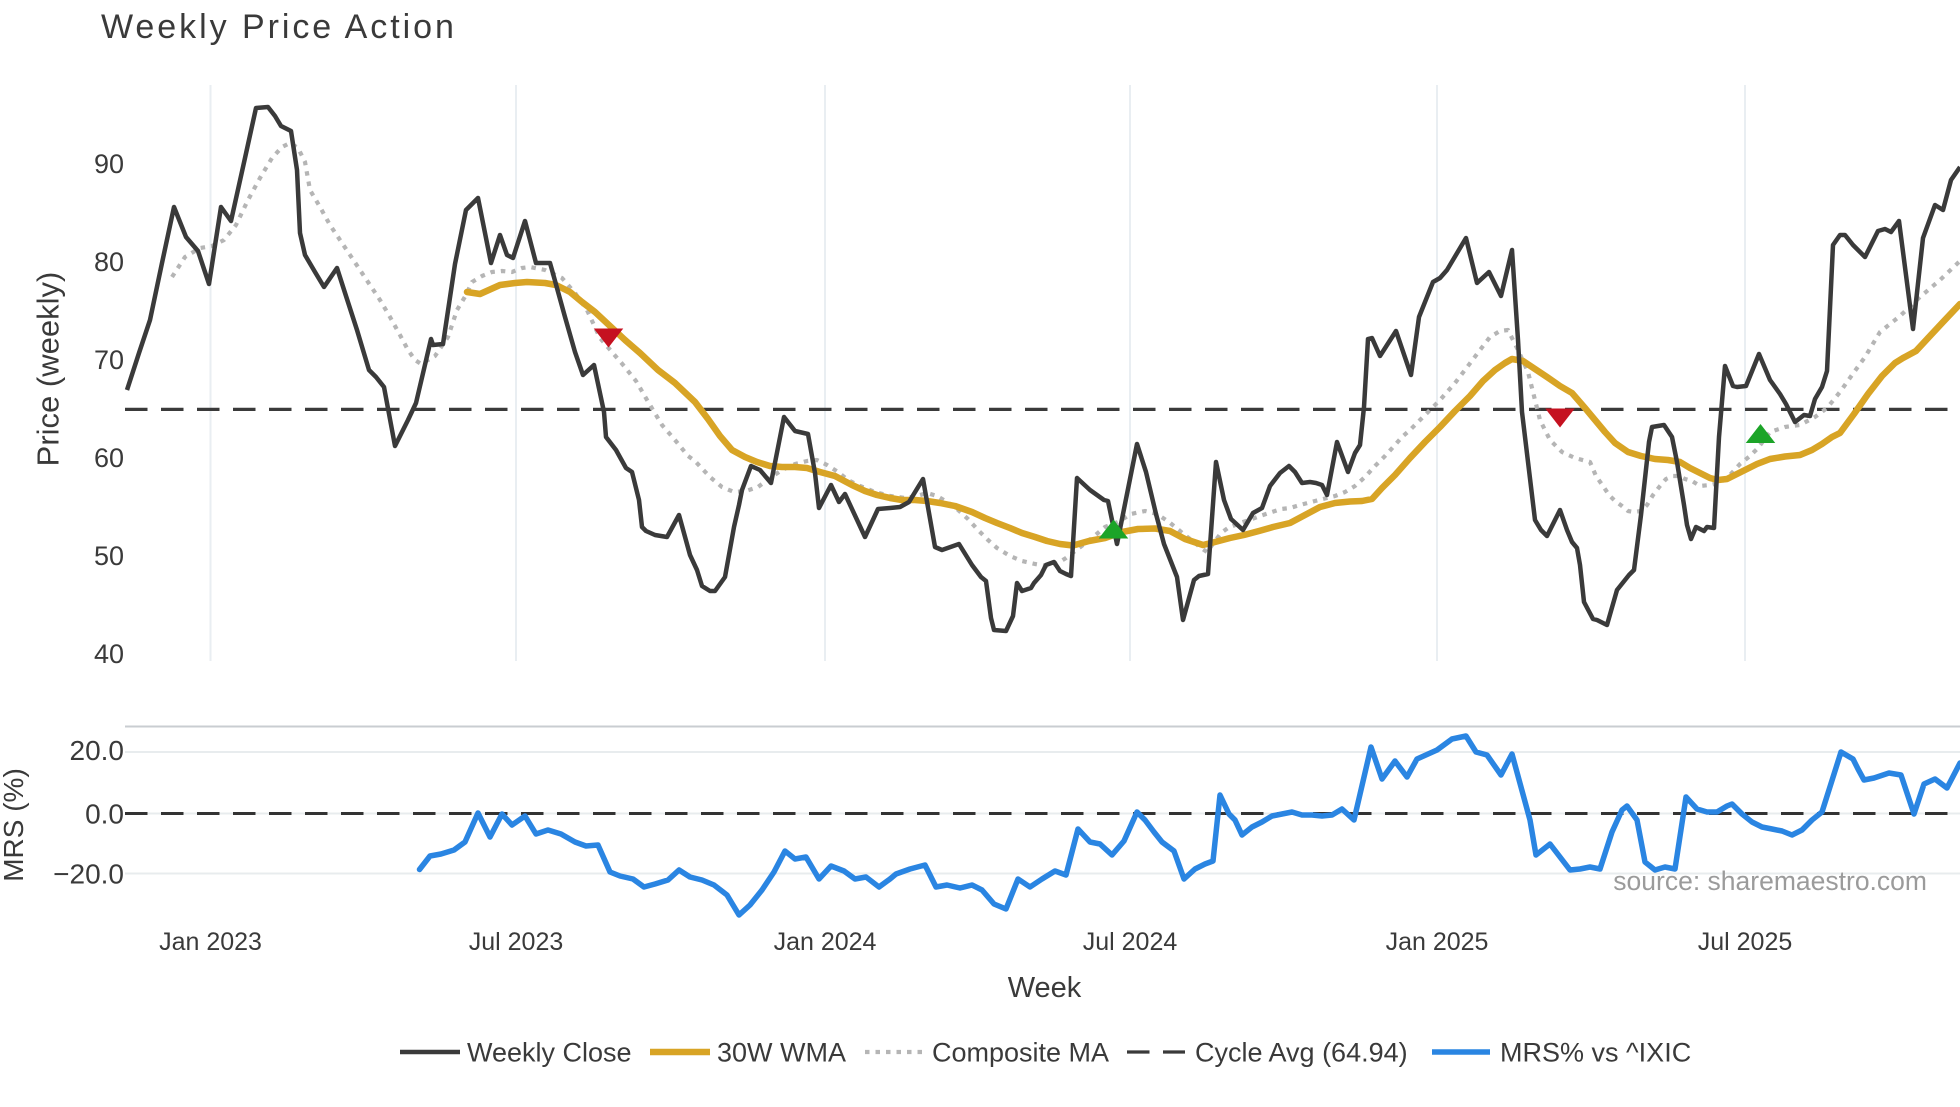 Image resolution: width=1960 pixels, height=1107 pixels. I want to click on svg-text: Jul 2024, so click(1130, 942).